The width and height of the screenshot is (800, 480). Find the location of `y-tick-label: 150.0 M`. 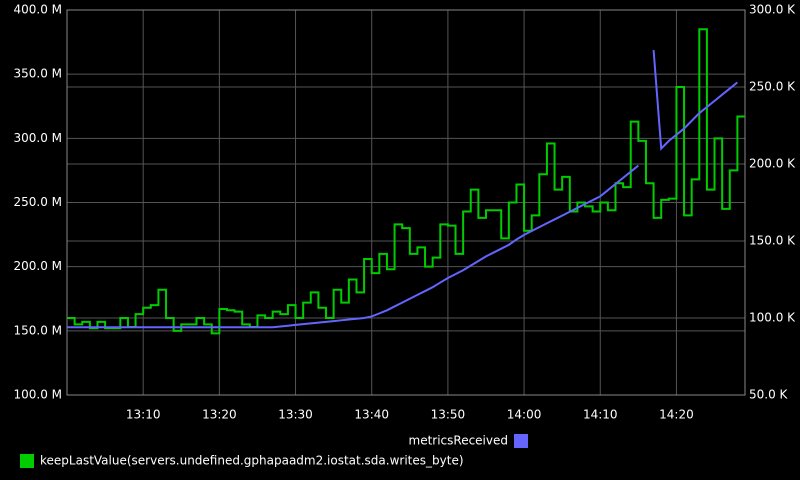

y-tick-label: 150.0 M is located at coordinates (37, 330).